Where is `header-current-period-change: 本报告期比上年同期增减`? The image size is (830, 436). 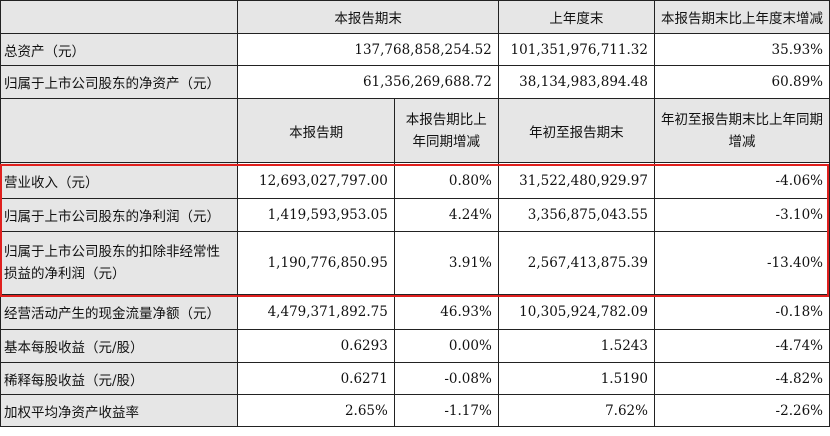 header-current-period-change: 本报告期比上年同期增减 is located at coordinates (446, 130).